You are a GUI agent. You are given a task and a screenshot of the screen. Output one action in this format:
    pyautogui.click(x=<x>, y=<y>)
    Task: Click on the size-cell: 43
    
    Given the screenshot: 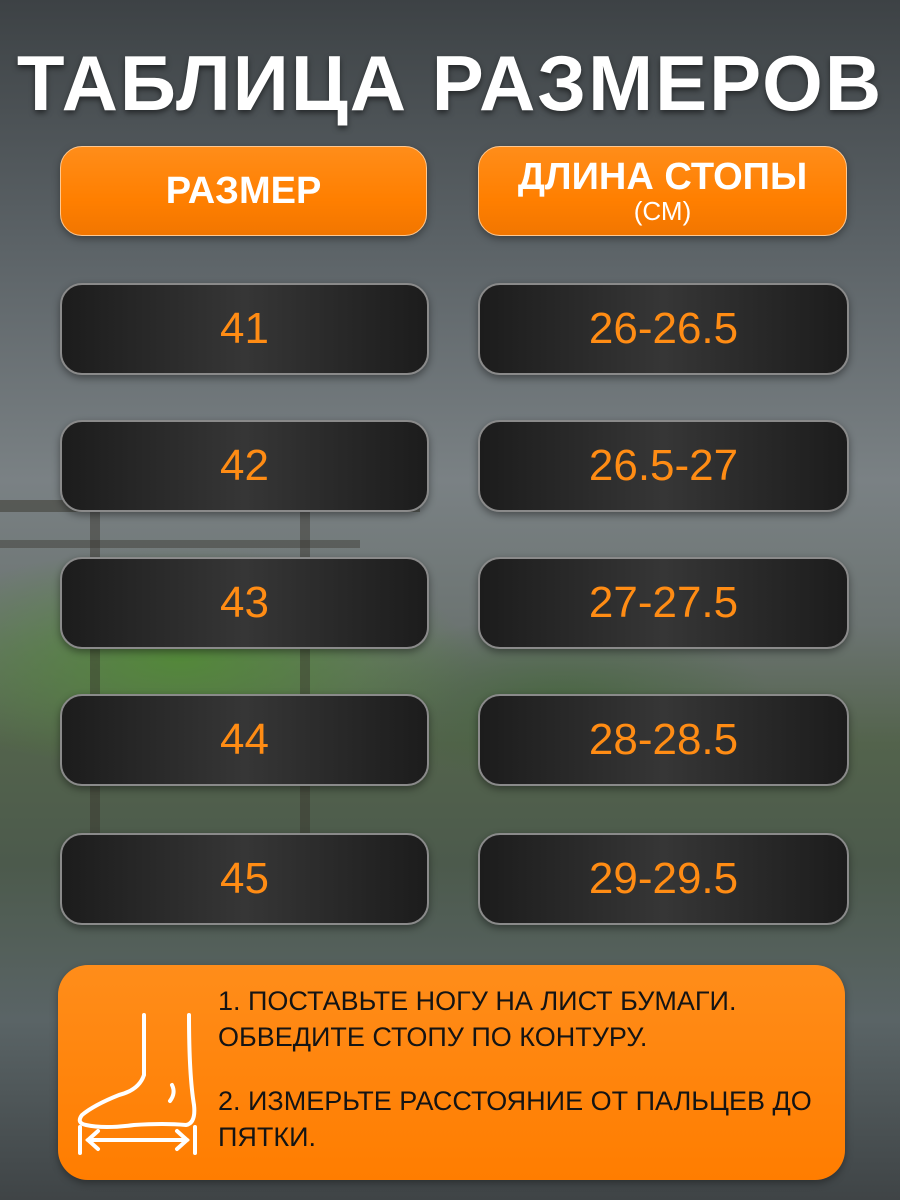 What is the action you would take?
    pyautogui.click(x=244, y=603)
    